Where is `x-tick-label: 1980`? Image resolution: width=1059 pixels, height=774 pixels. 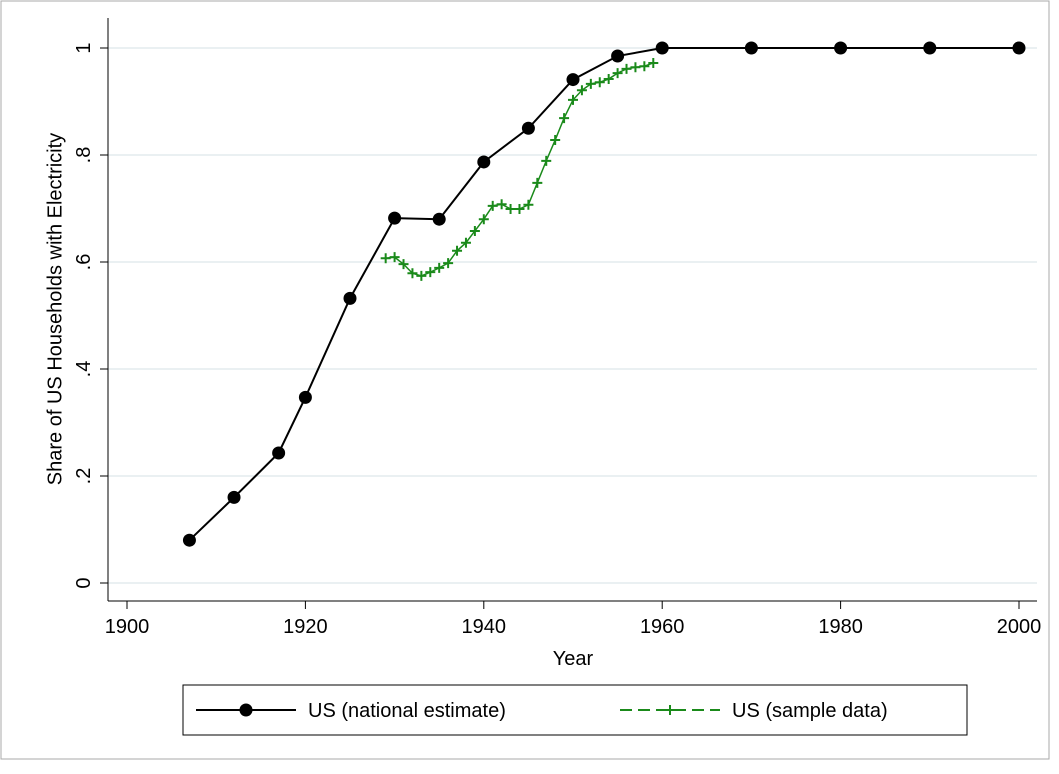
x-tick-label: 1980 is located at coordinates (840, 627).